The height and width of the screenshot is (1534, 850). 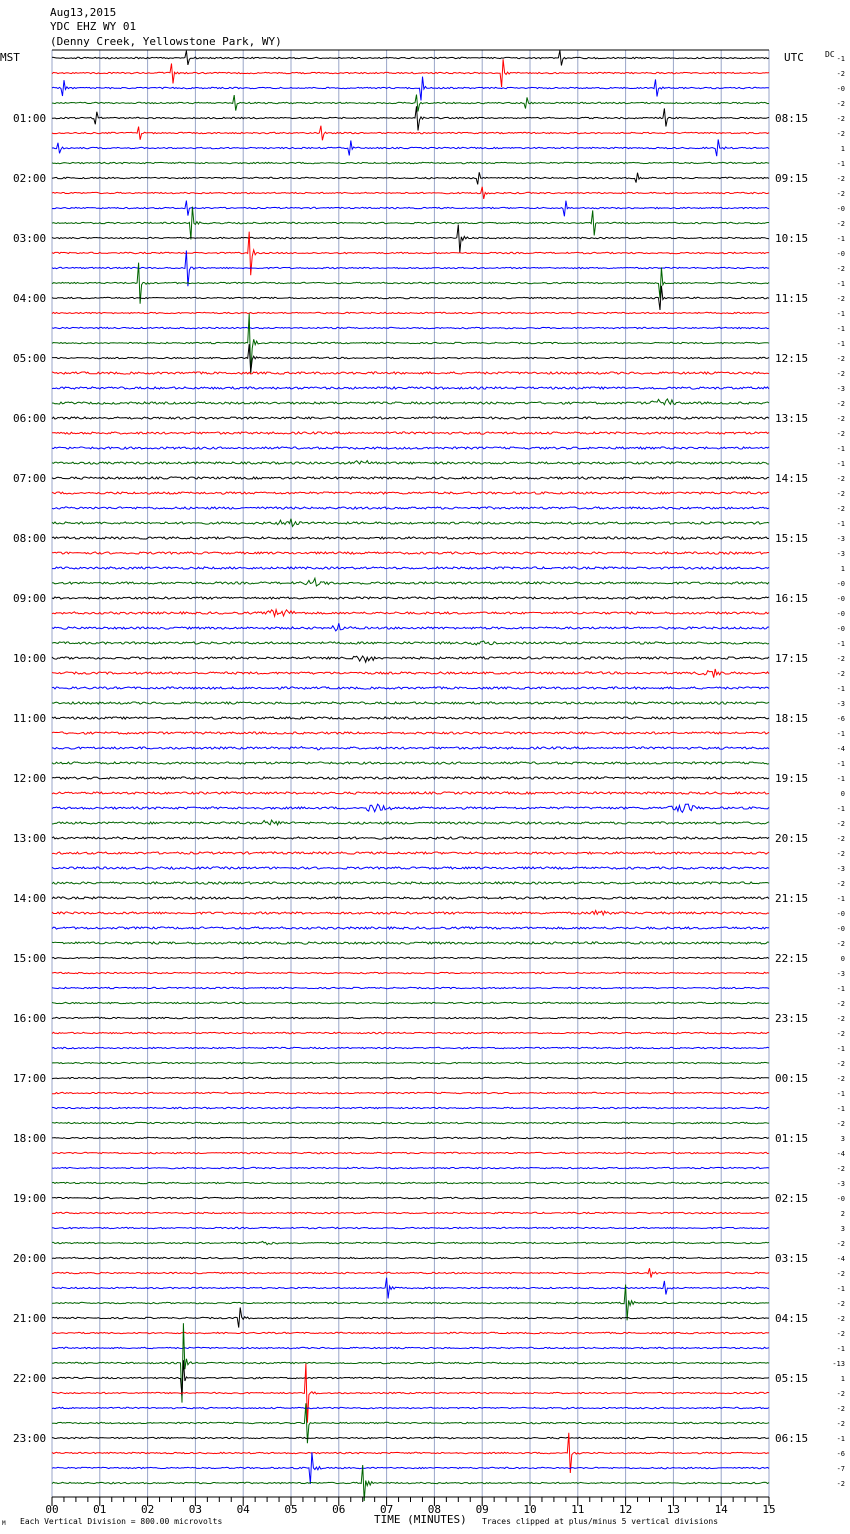 What do you see at coordinates (29, 1138) in the screenshot?
I see `left-hour-label: 18:00` at bounding box center [29, 1138].